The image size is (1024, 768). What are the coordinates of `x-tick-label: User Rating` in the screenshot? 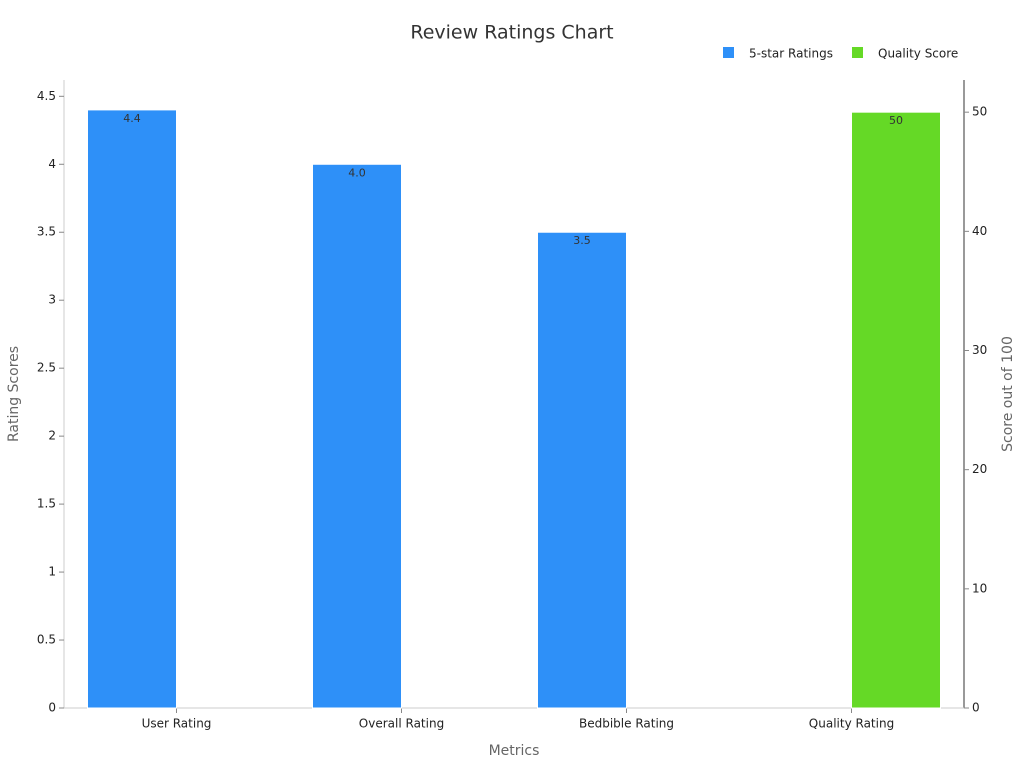 It's located at (177, 724).